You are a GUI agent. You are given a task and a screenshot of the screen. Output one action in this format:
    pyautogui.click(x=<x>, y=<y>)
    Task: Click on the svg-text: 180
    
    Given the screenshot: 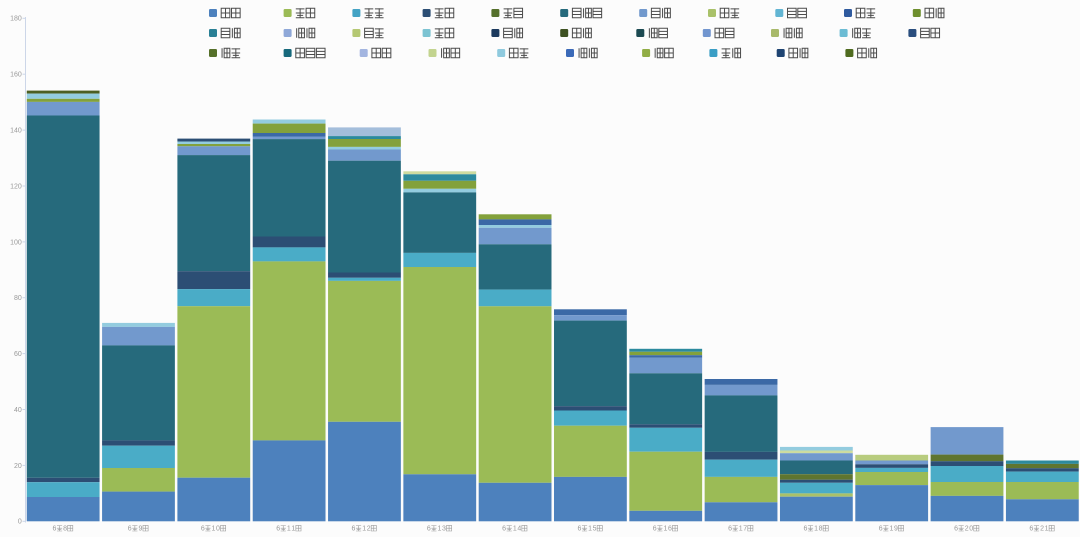 What is the action you would take?
    pyautogui.click(x=16, y=19)
    